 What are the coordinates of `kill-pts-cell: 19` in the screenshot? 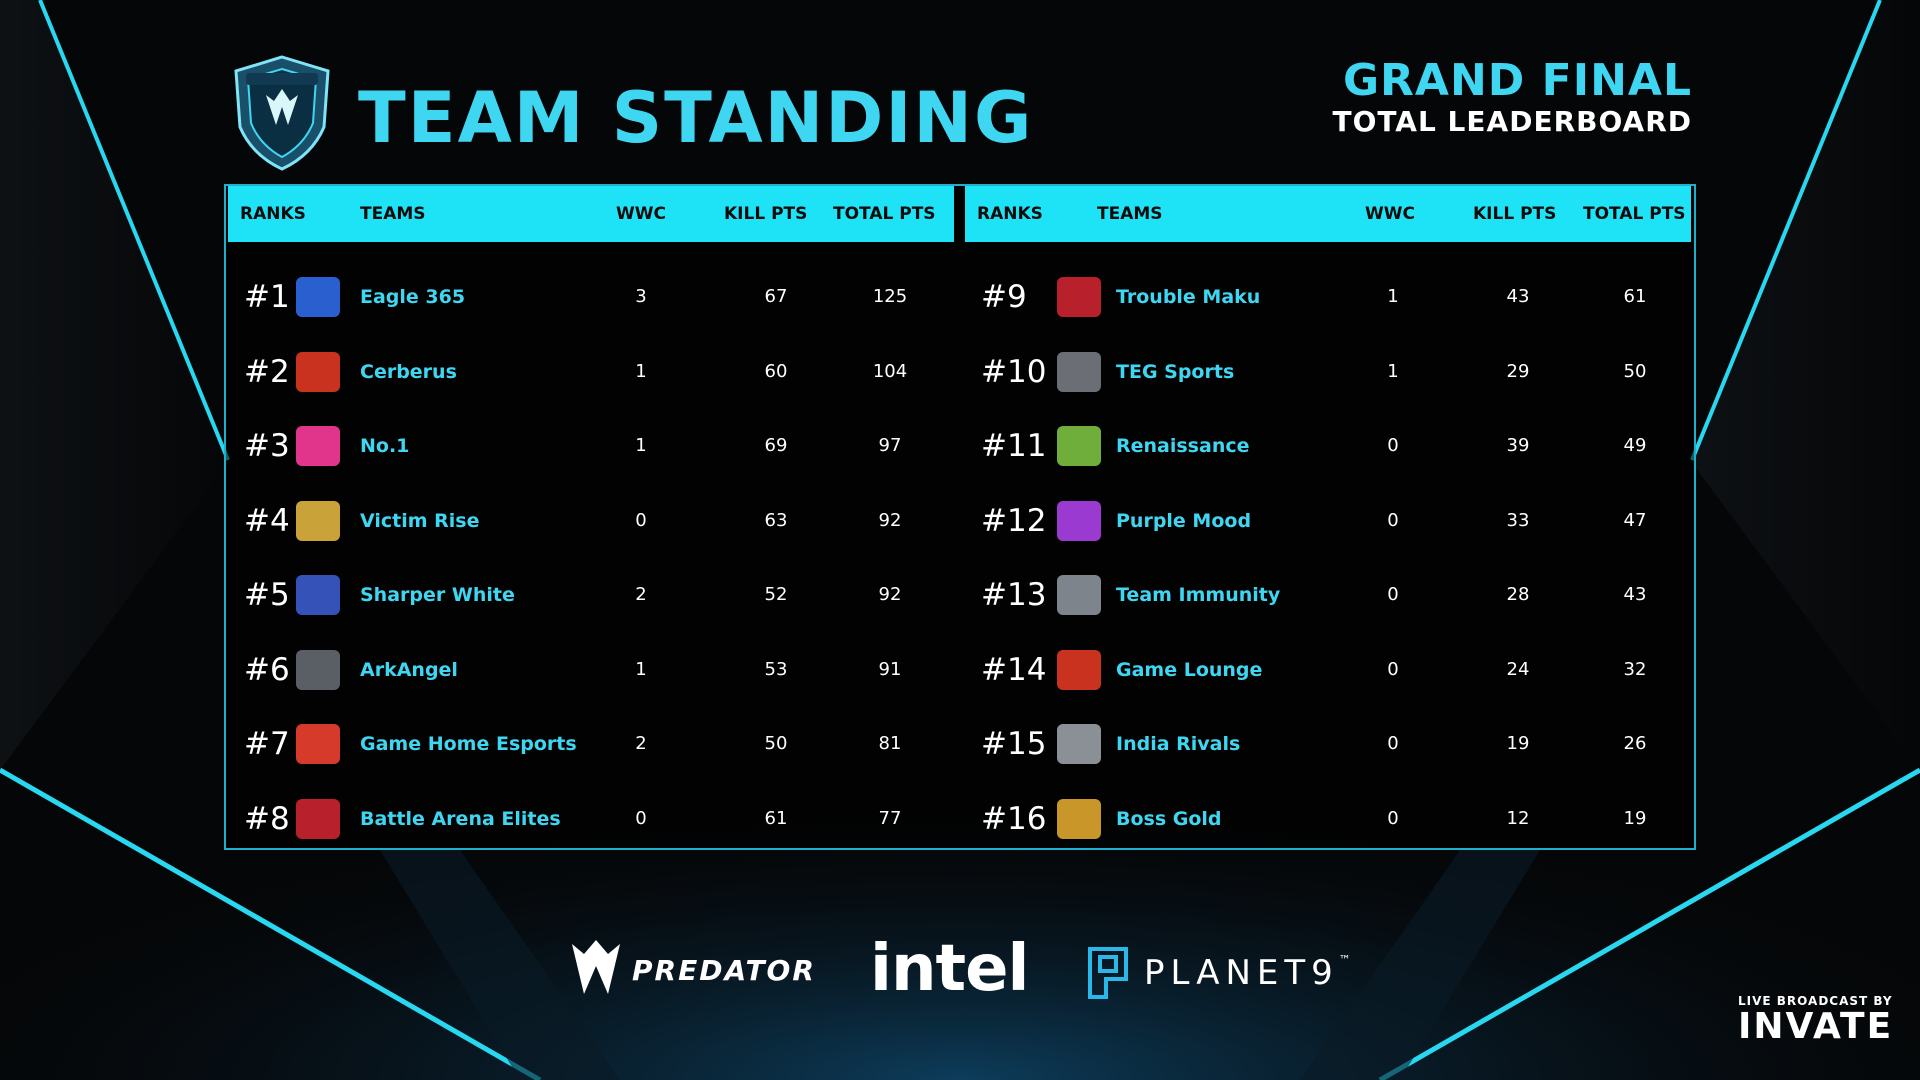 It's located at (1518, 743).